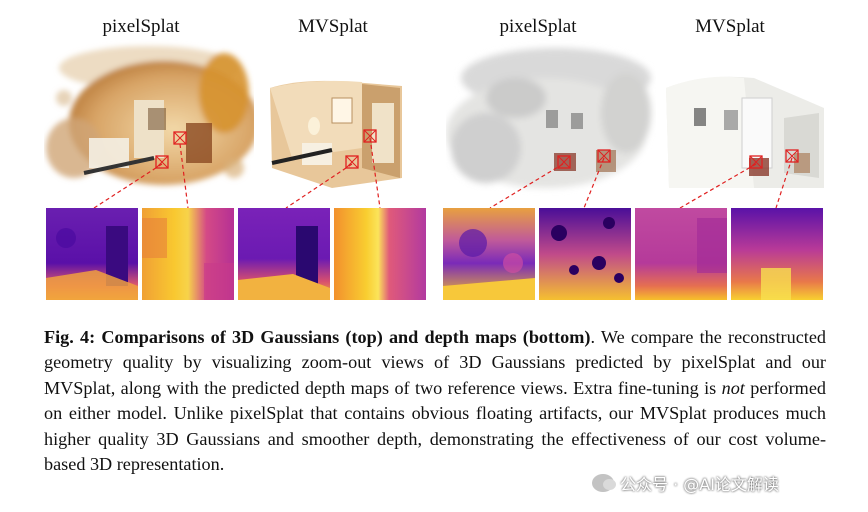 This screenshot has height=512, width=868. What do you see at coordinates (333, 26) in the screenshot?
I see `label-mvsplat-left: MVSplat` at bounding box center [333, 26].